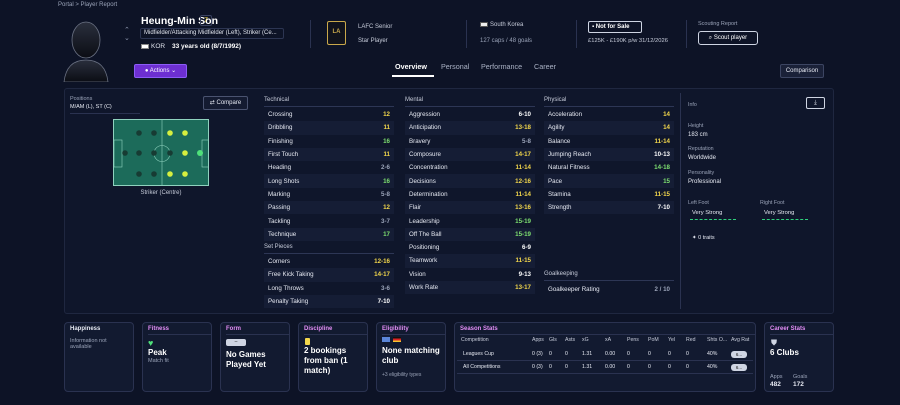 This screenshot has width=900, height=405. I want to click on tab-career: Career, so click(545, 66).